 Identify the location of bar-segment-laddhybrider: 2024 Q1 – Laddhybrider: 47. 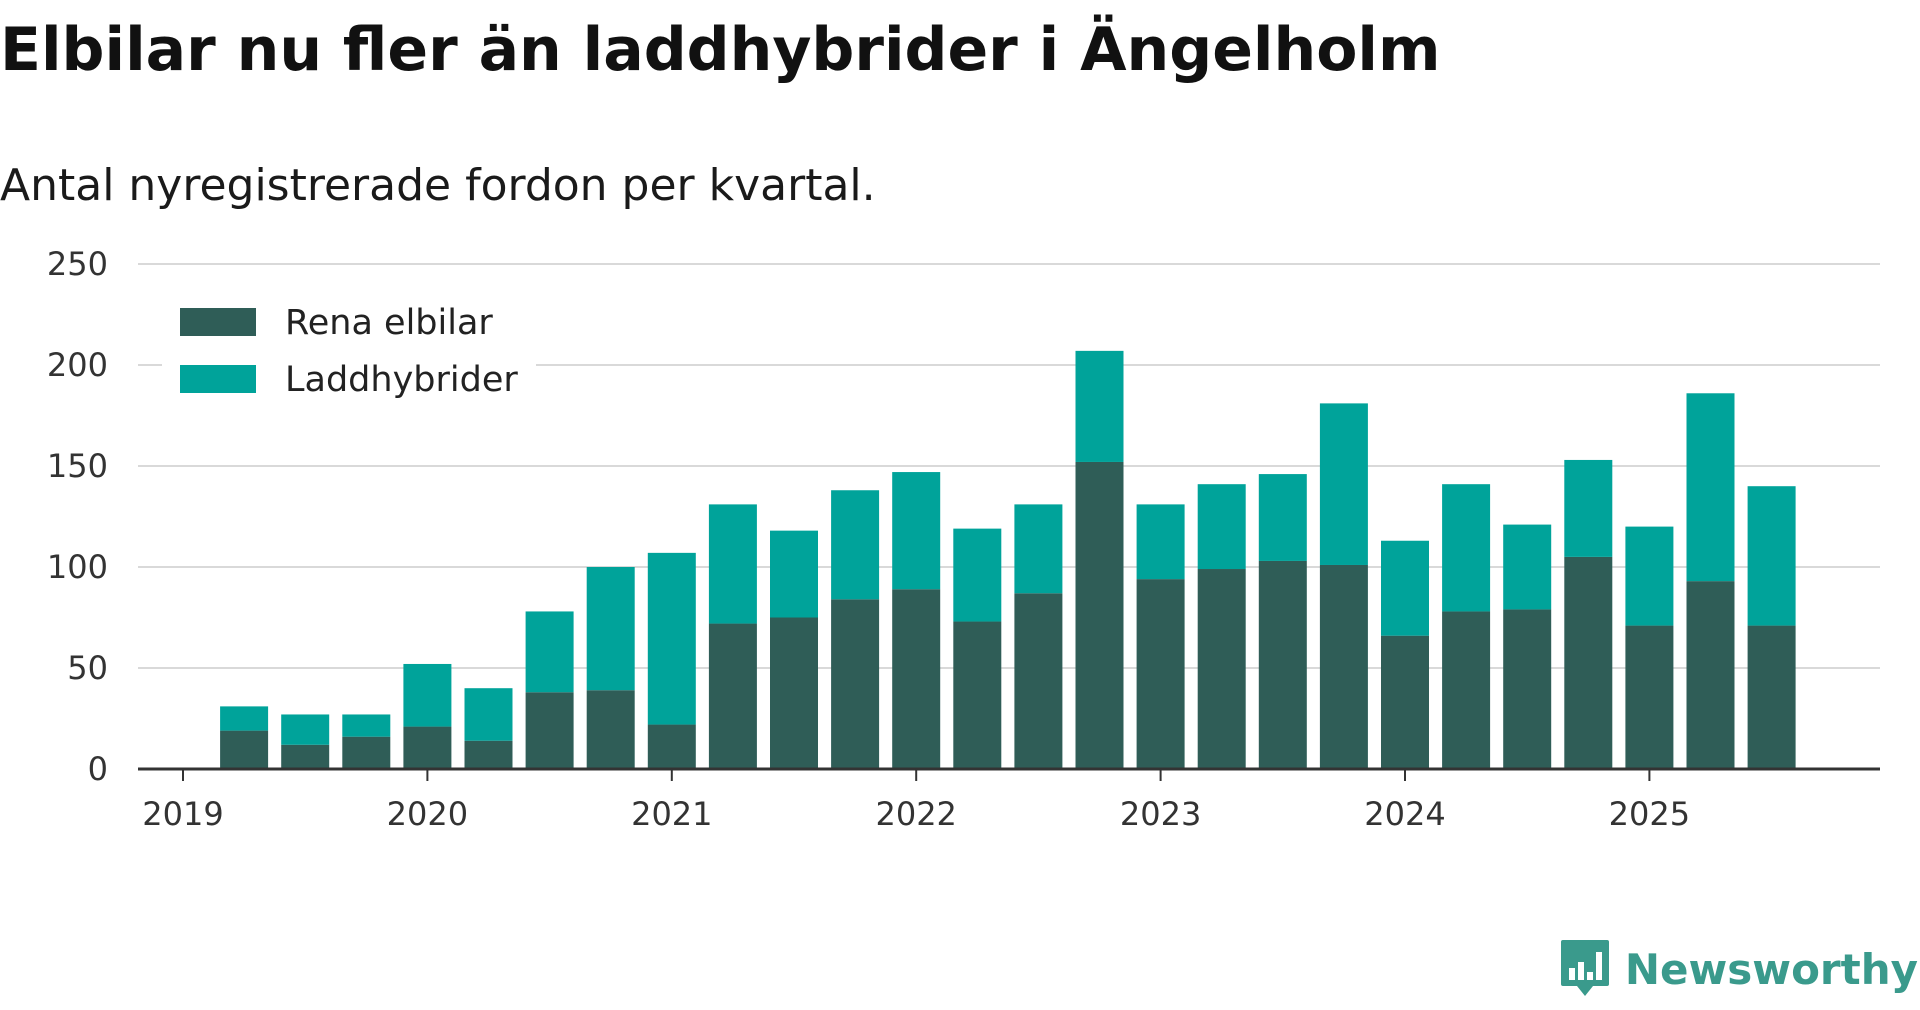
(1405, 588).